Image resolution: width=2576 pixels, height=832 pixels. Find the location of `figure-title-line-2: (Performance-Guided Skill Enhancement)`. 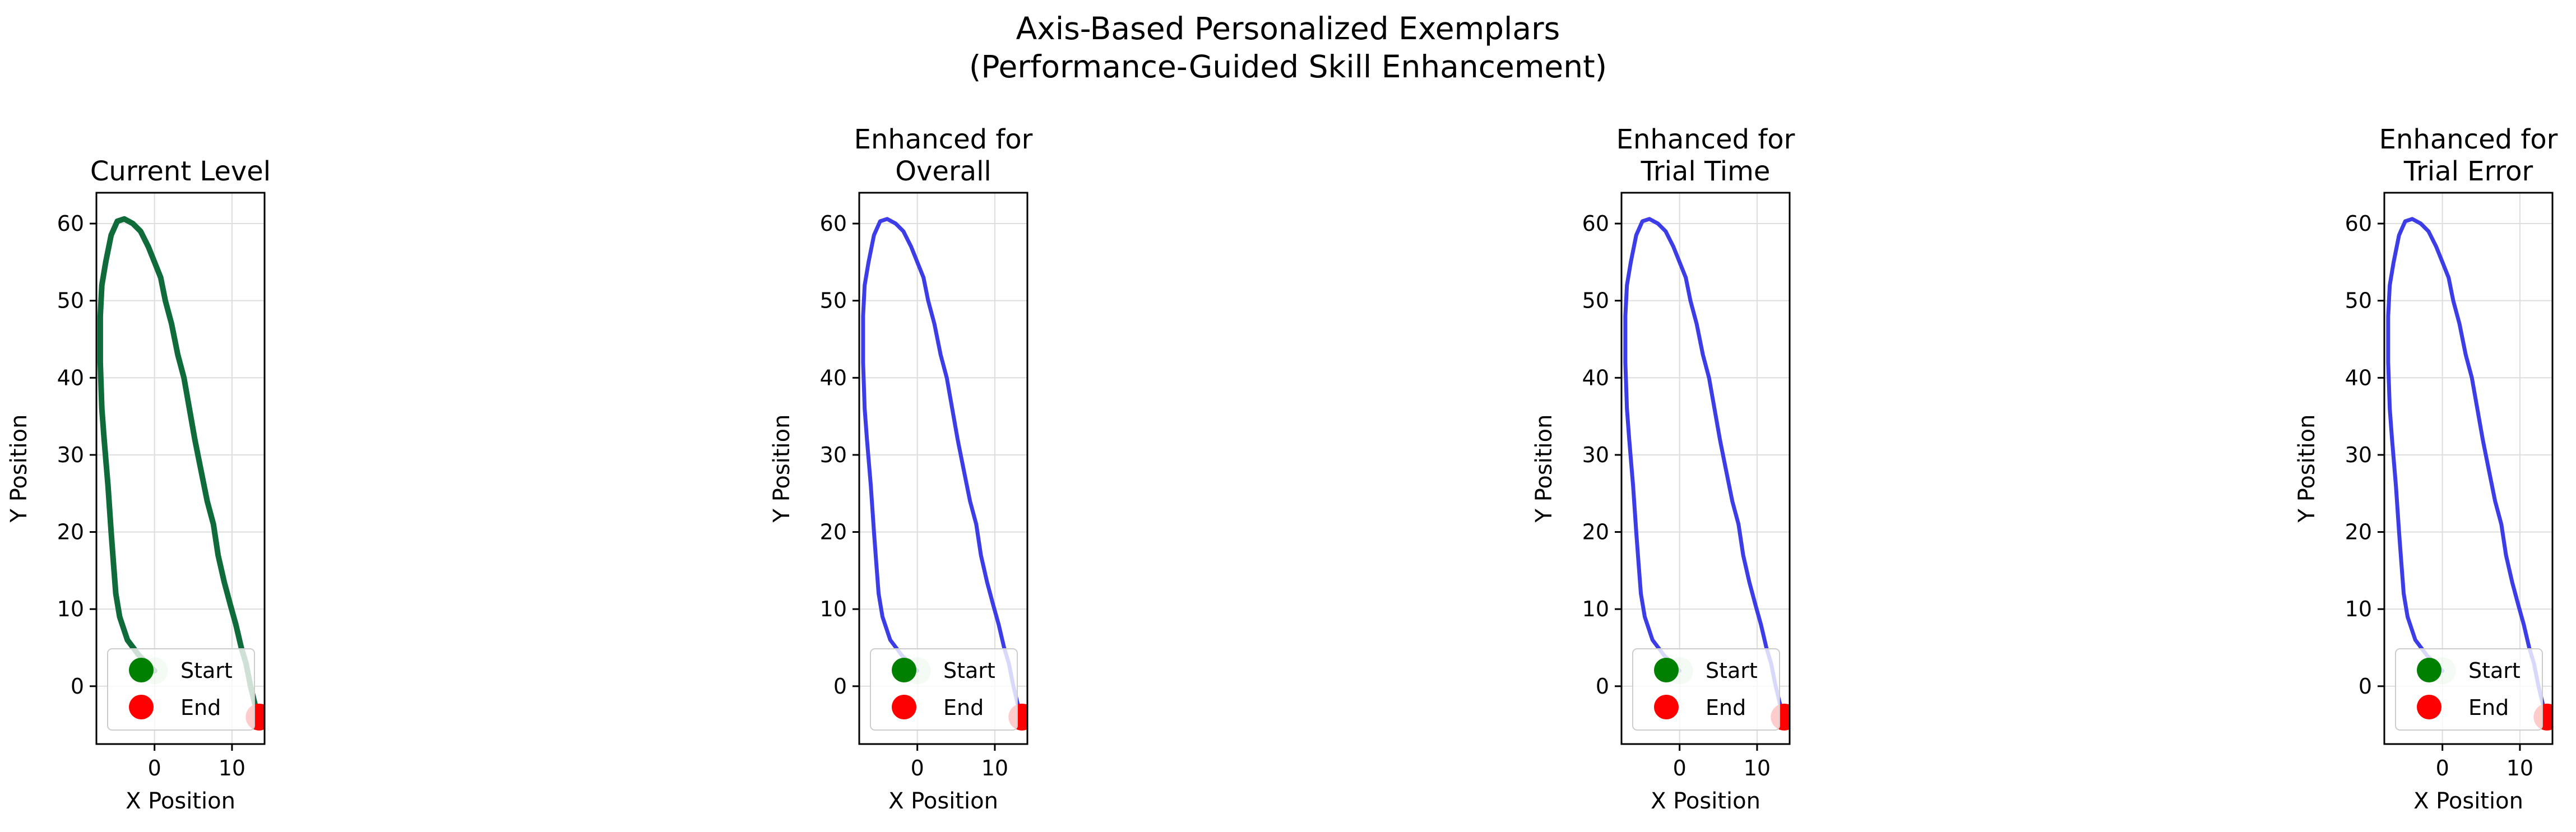

figure-title-line-2: (Performance-Guided Skill Enhancement) is located at coordinates (1288, 67).